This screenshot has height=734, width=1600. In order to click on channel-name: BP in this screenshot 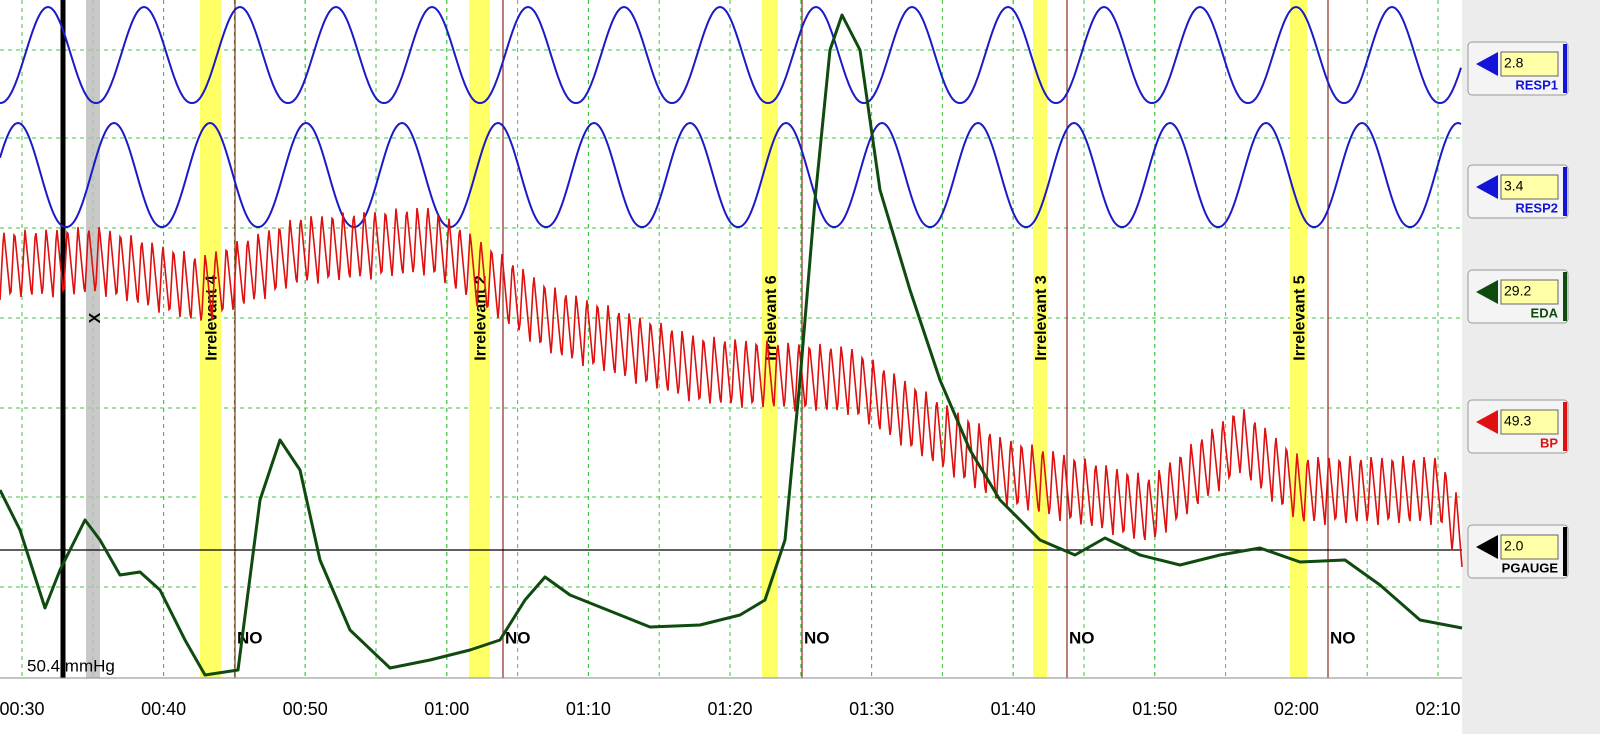, I will do `click(1549, 442)`.